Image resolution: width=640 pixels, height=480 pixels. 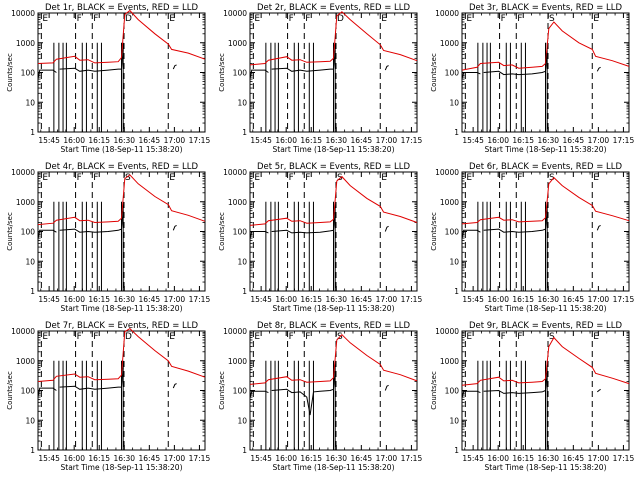 I want to click on marker-label: D, so click(x=128, y=337).